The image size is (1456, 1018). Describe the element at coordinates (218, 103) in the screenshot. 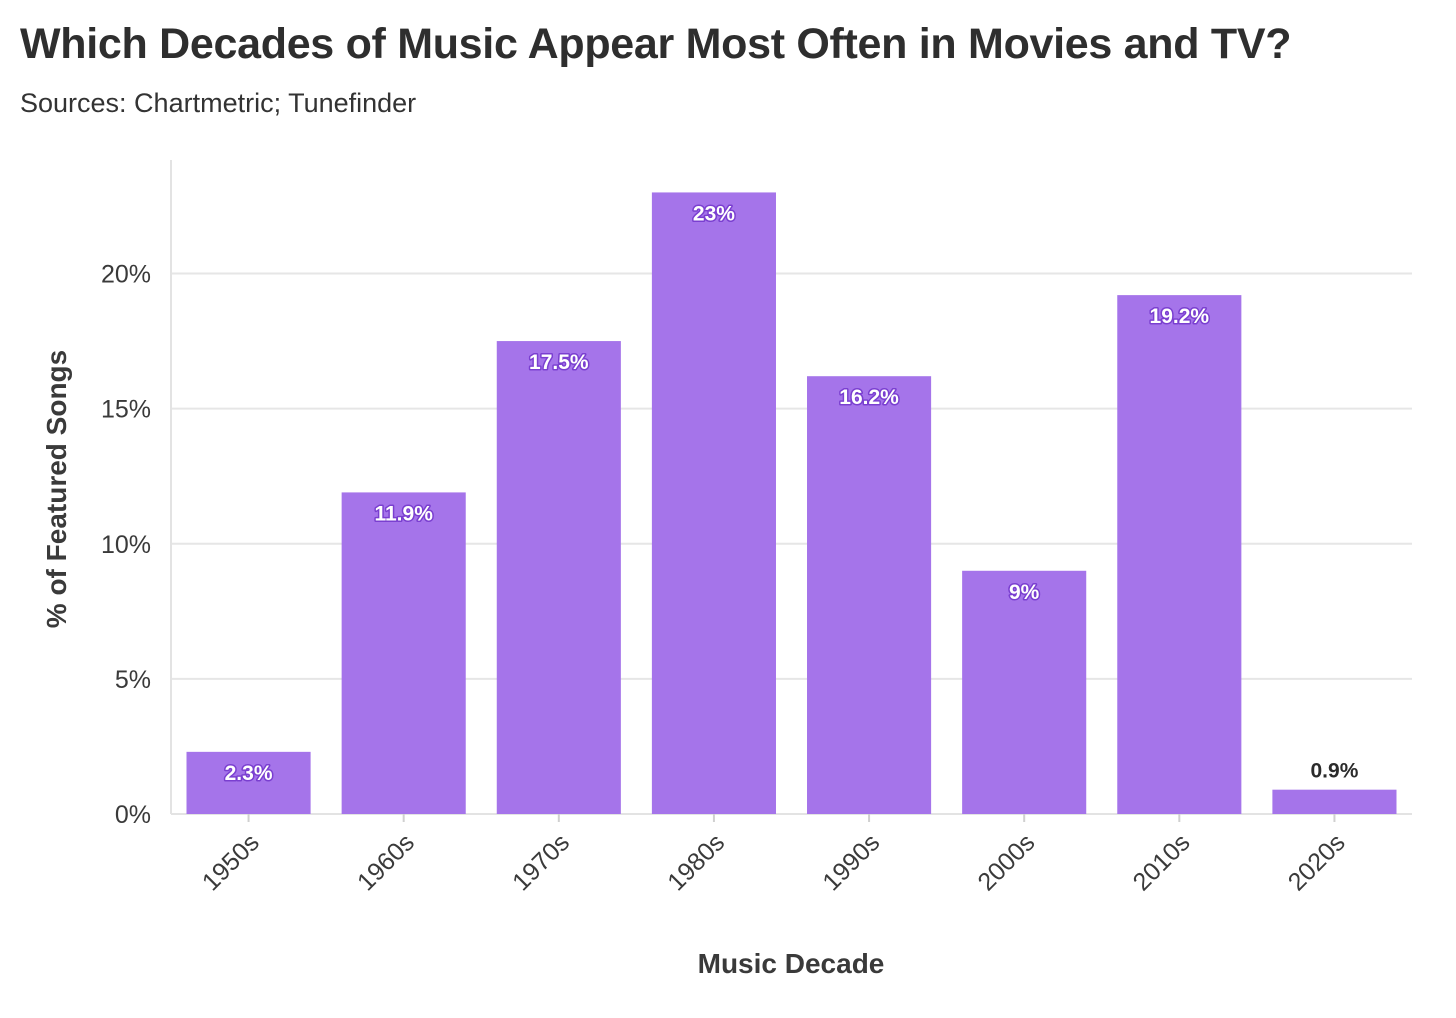

I see `chart-subtitle: Sources: Chartmetric; Tunefinder` at that location.